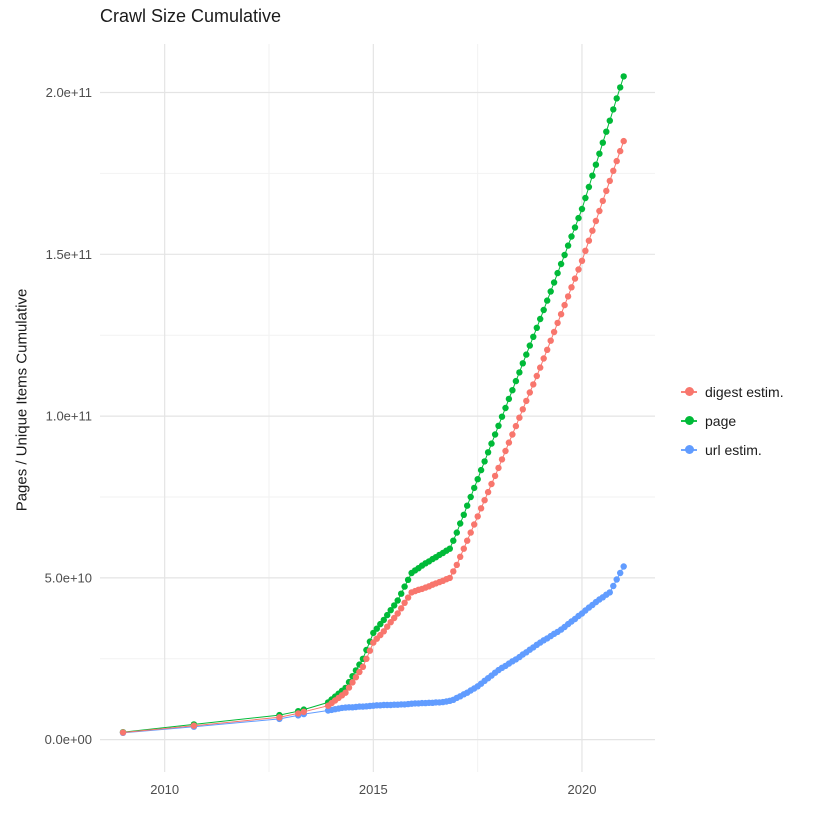 This screenshot has height=827, width=826. What do you see at coordinates (373, 789) in the screenshot?
I see `x-tick-label: 2015` at bounding box center [373, 789].